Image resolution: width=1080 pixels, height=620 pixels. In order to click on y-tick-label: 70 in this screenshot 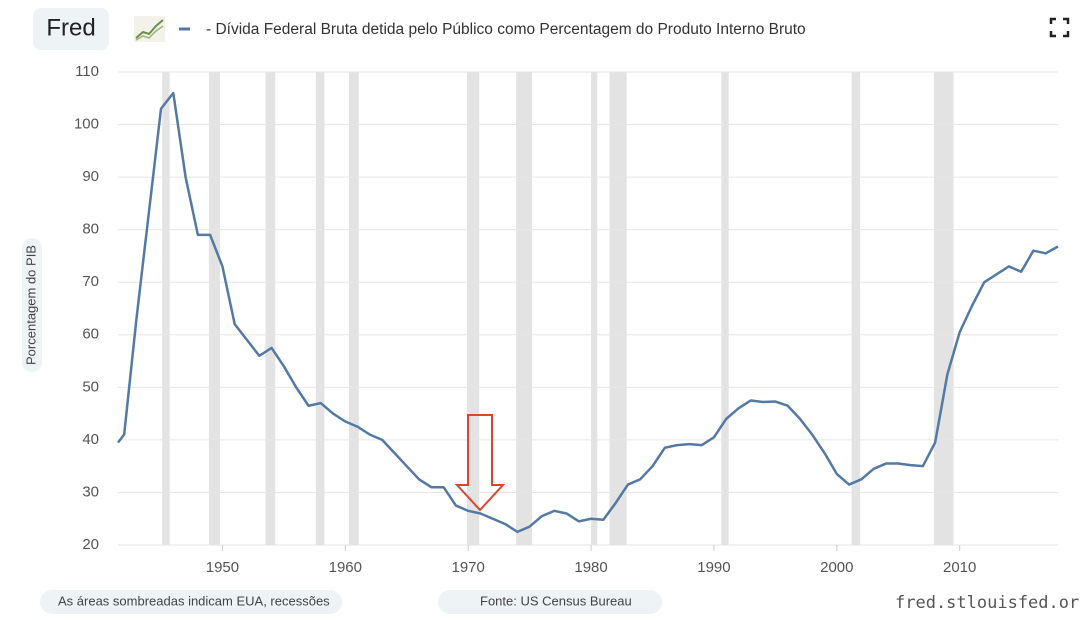, I will do `click(90, 281)`.